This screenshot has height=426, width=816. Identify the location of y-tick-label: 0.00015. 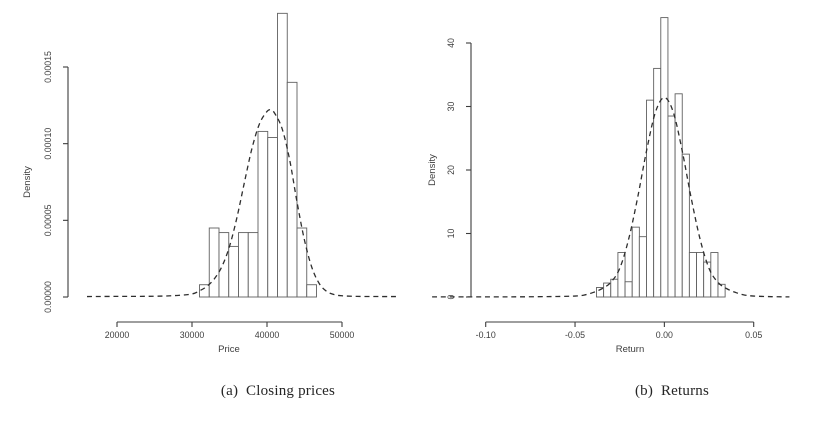
(48, 67).